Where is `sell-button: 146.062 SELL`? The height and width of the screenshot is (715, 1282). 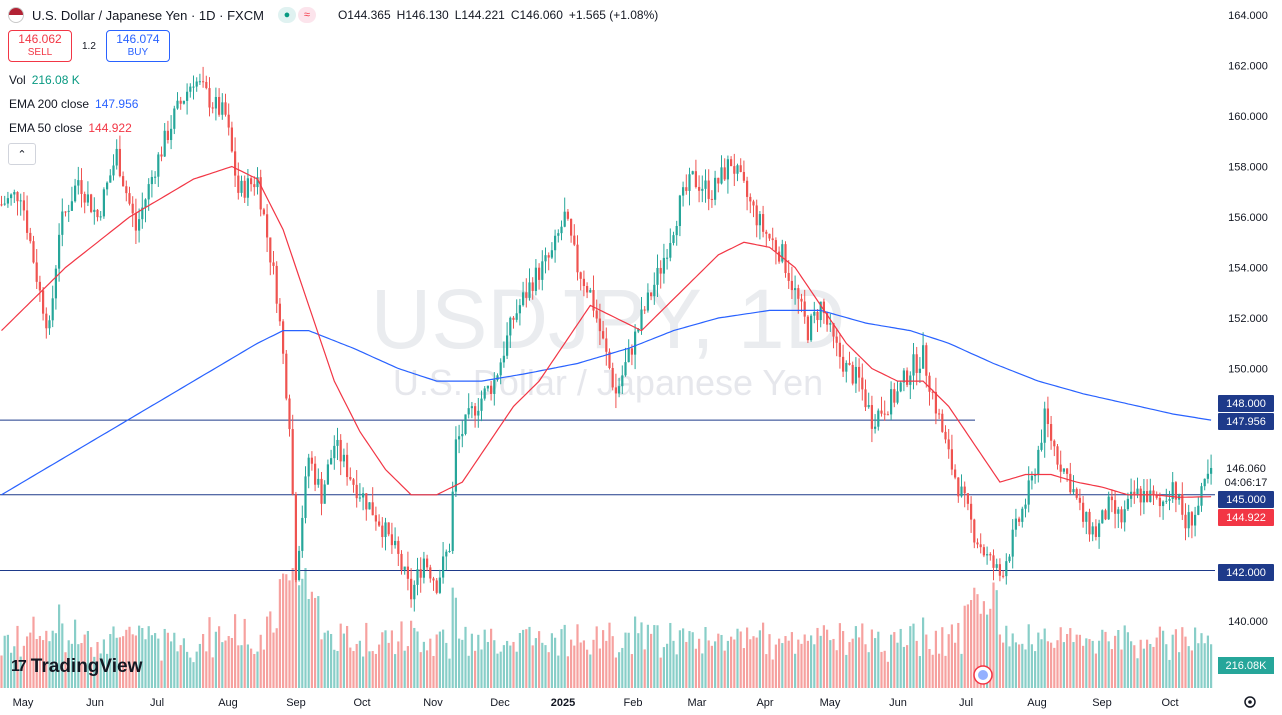
sell-button: 146.062 SELL is located at coordinates (40, 46).